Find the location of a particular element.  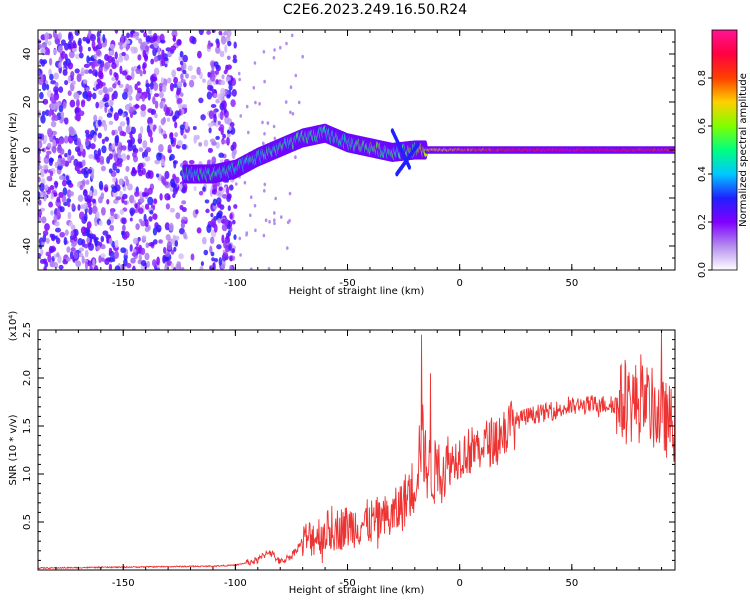

x-axis-label: Height of straight line (km) is located at coordinates (357, 291).